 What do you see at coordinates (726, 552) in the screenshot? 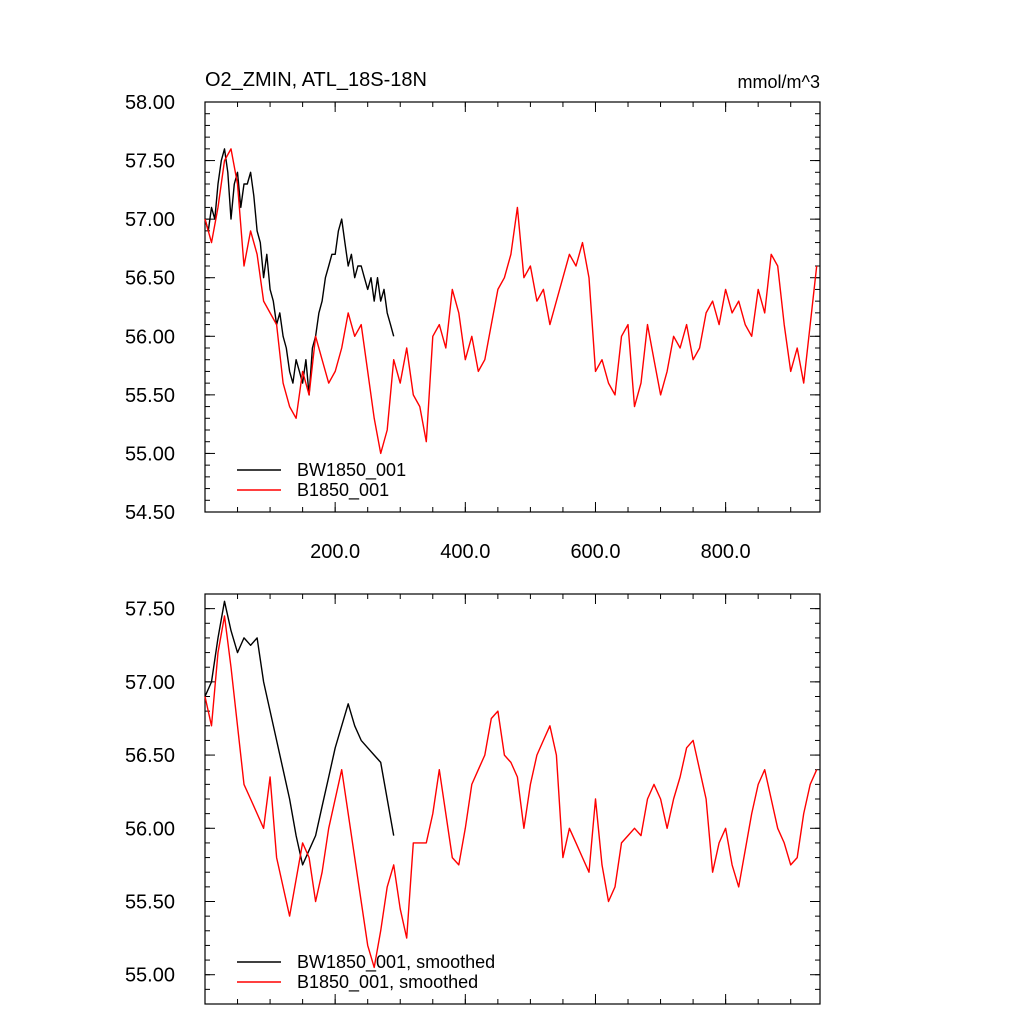
I see `x-tick-label: 800.0` at bounding box center [726, 552].